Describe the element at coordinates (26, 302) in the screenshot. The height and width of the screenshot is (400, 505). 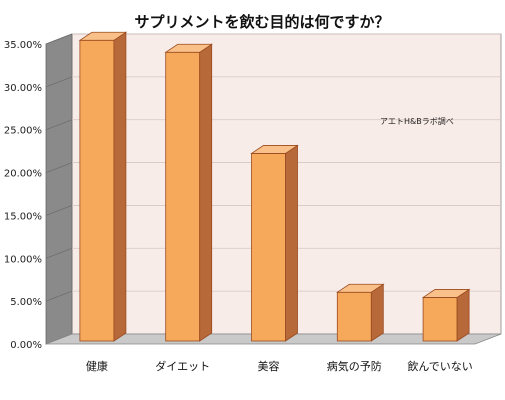
I see `y-tick-label: 5.00%` at that location.